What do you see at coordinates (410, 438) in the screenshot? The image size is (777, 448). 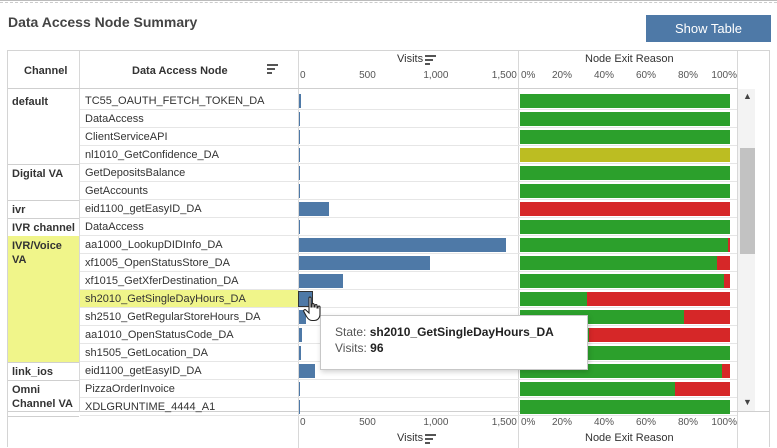 I see `visits-header-bottom: Visits` at bounding box center [410, 438].